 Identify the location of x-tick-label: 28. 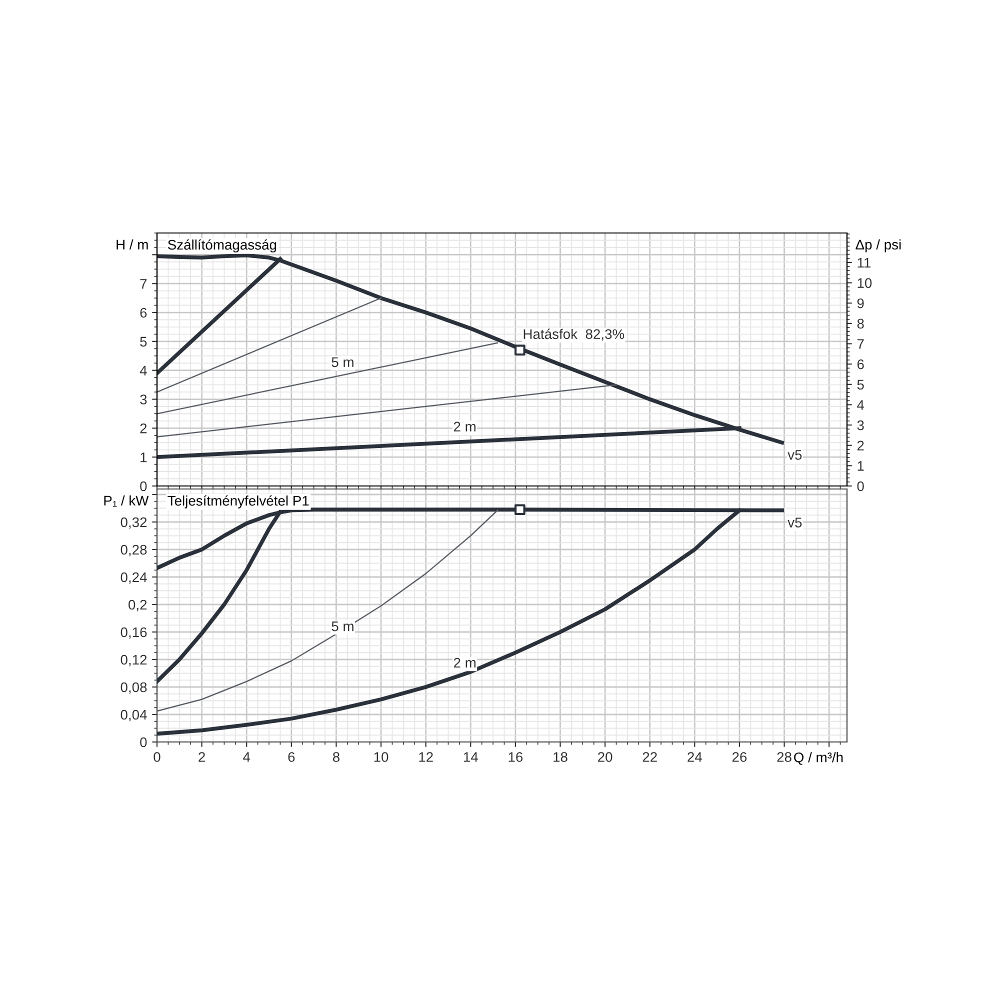
(784, 757).